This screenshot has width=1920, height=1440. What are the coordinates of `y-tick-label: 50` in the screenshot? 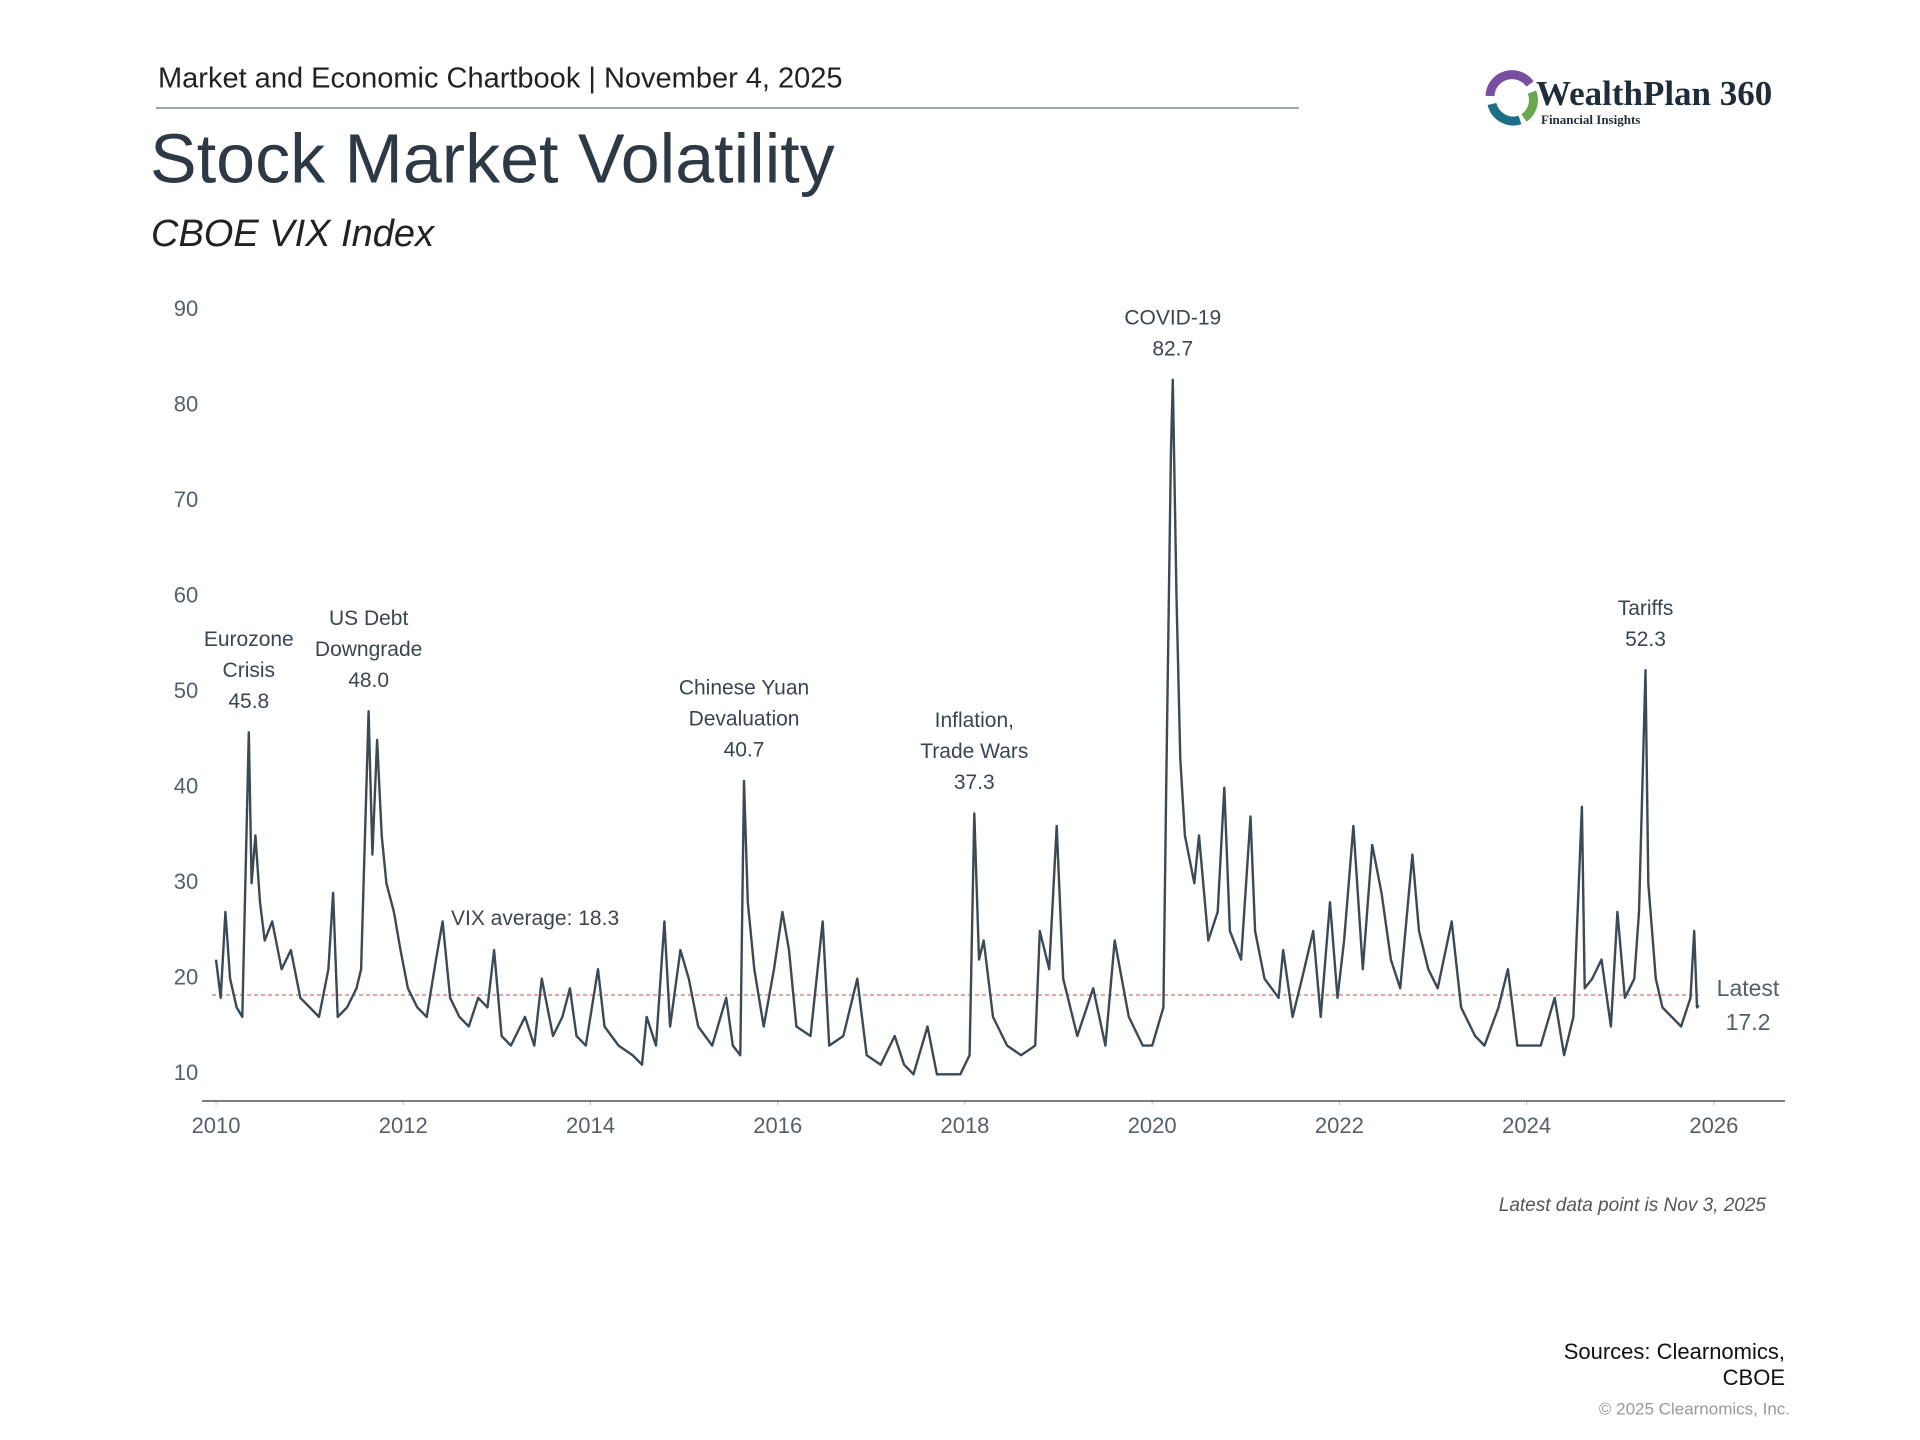 It's located at (186, 690).